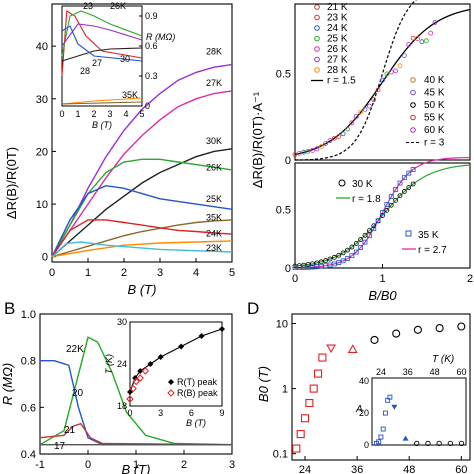  I want to click on rb-peak-point, so click(145, 371).